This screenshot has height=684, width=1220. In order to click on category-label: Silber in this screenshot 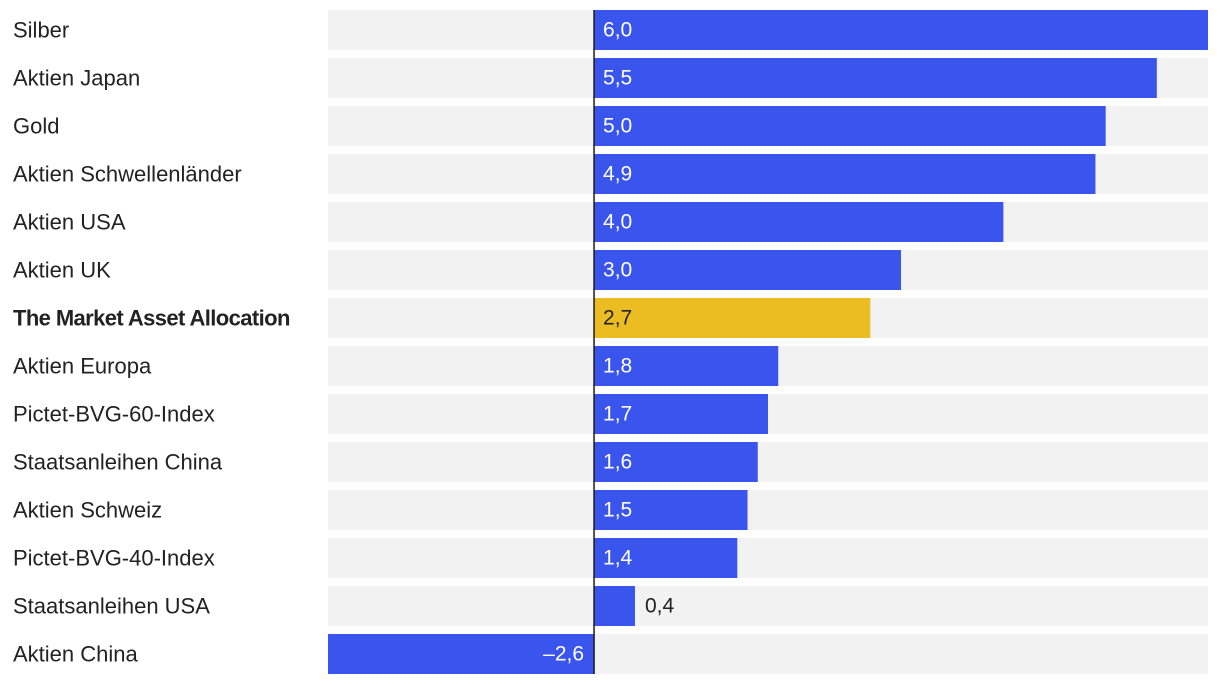, I will do `click(41, 30)`.